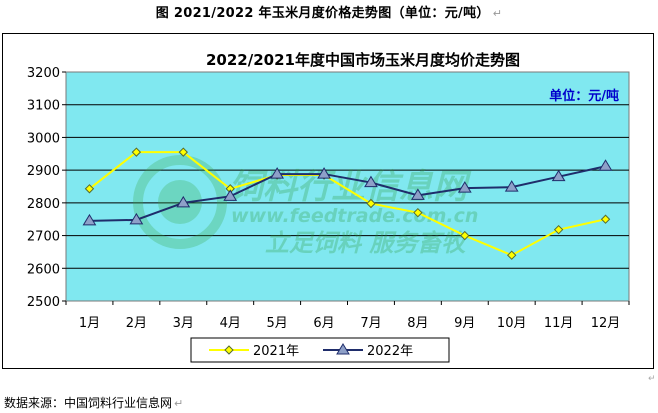  I want to click on y-tick-label: 2600, so click(43, 269).